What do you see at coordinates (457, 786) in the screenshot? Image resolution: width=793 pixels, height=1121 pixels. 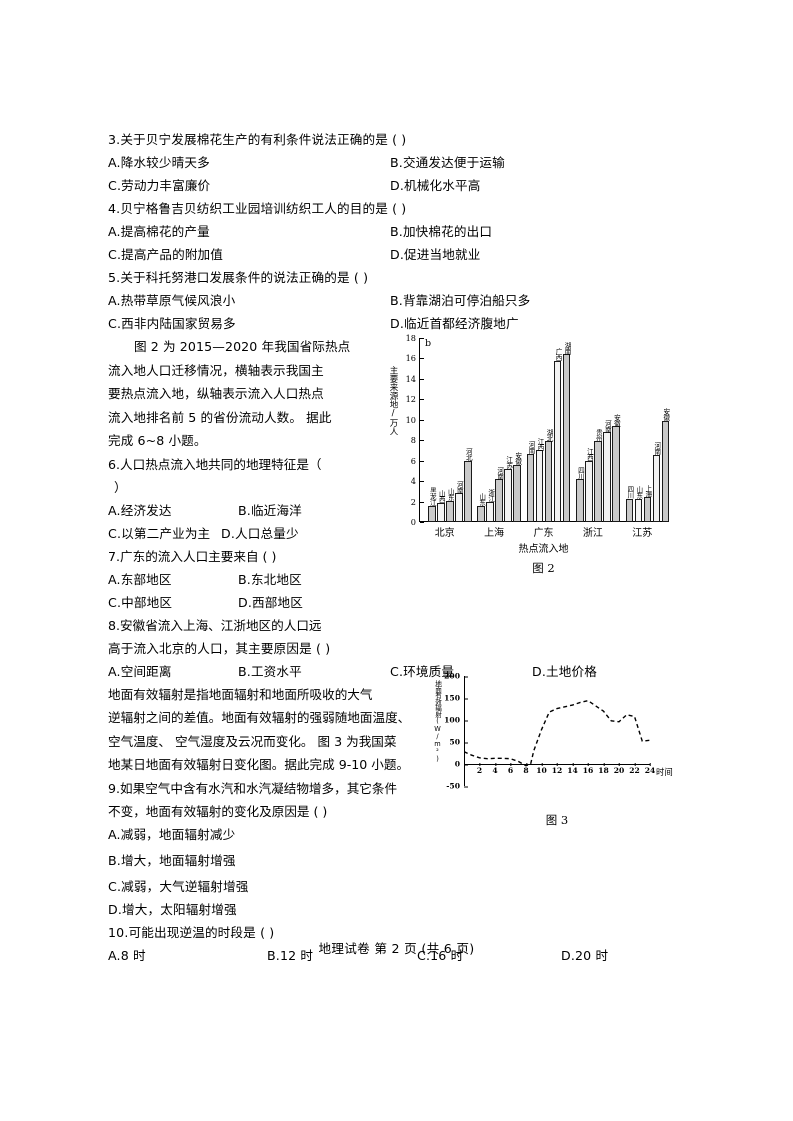 I see `figure-3-y-tick: -50` at bounding box center [457, 786].